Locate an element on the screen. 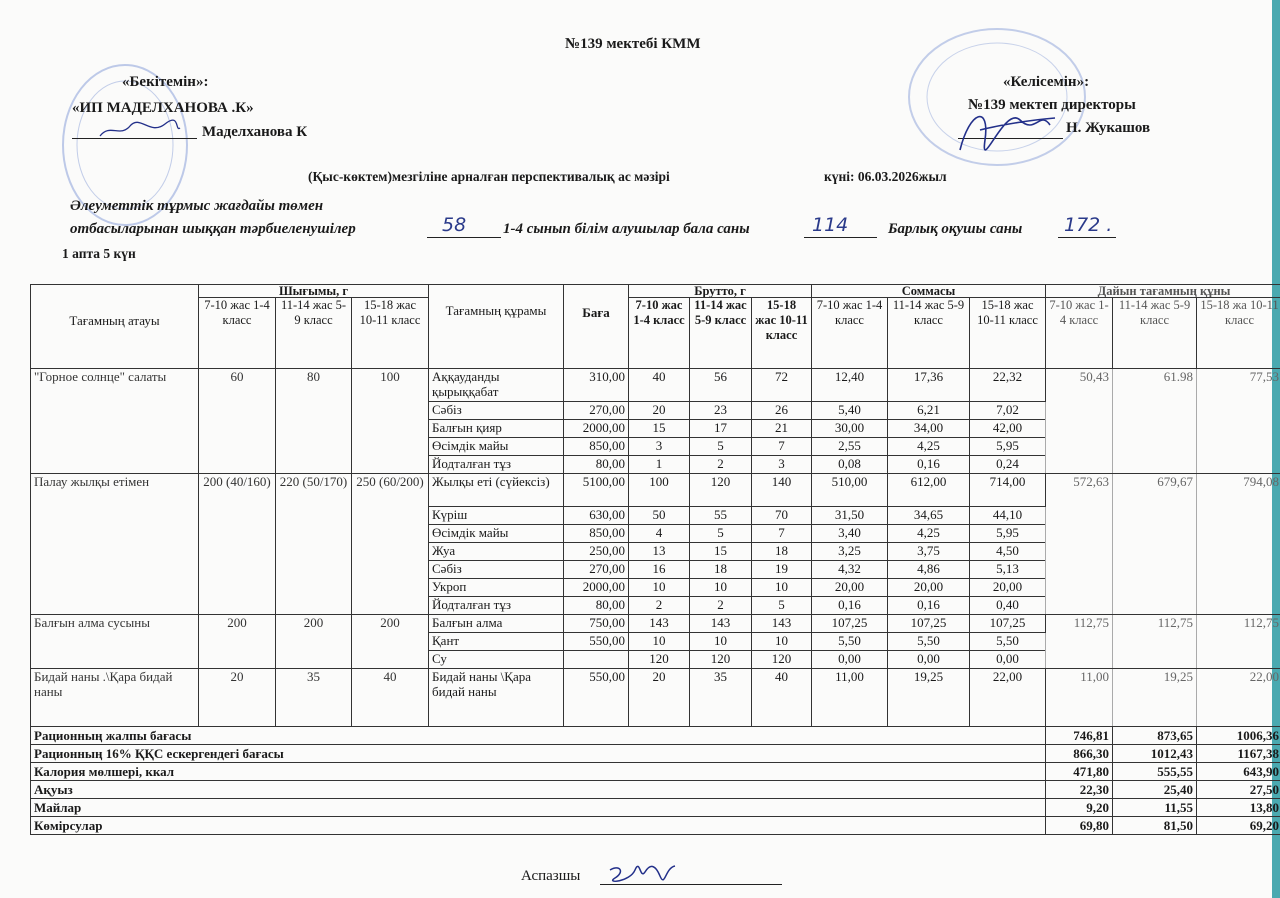 The height and width of the screenshot is (898, 1280). ingredient-name: Сәбіз is located at coordinates (496, 410).